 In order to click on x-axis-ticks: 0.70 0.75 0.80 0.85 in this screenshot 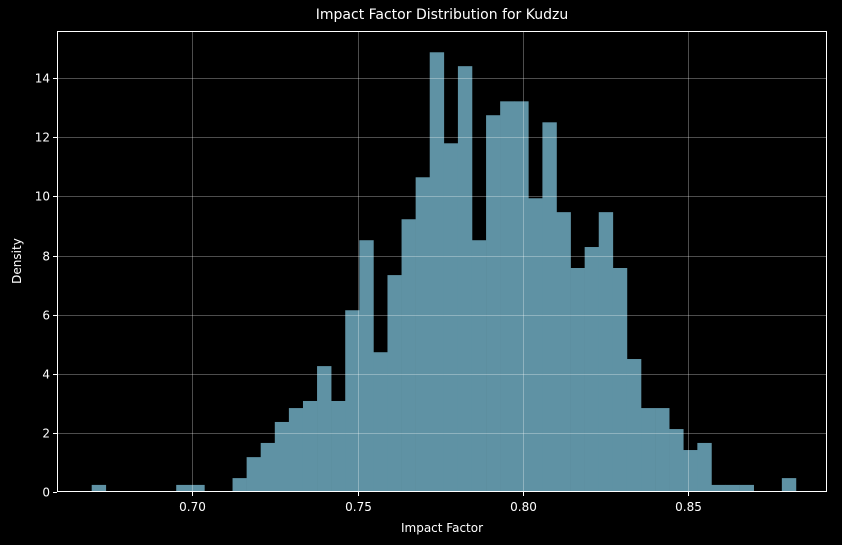, I will do `click(440, 503)`.